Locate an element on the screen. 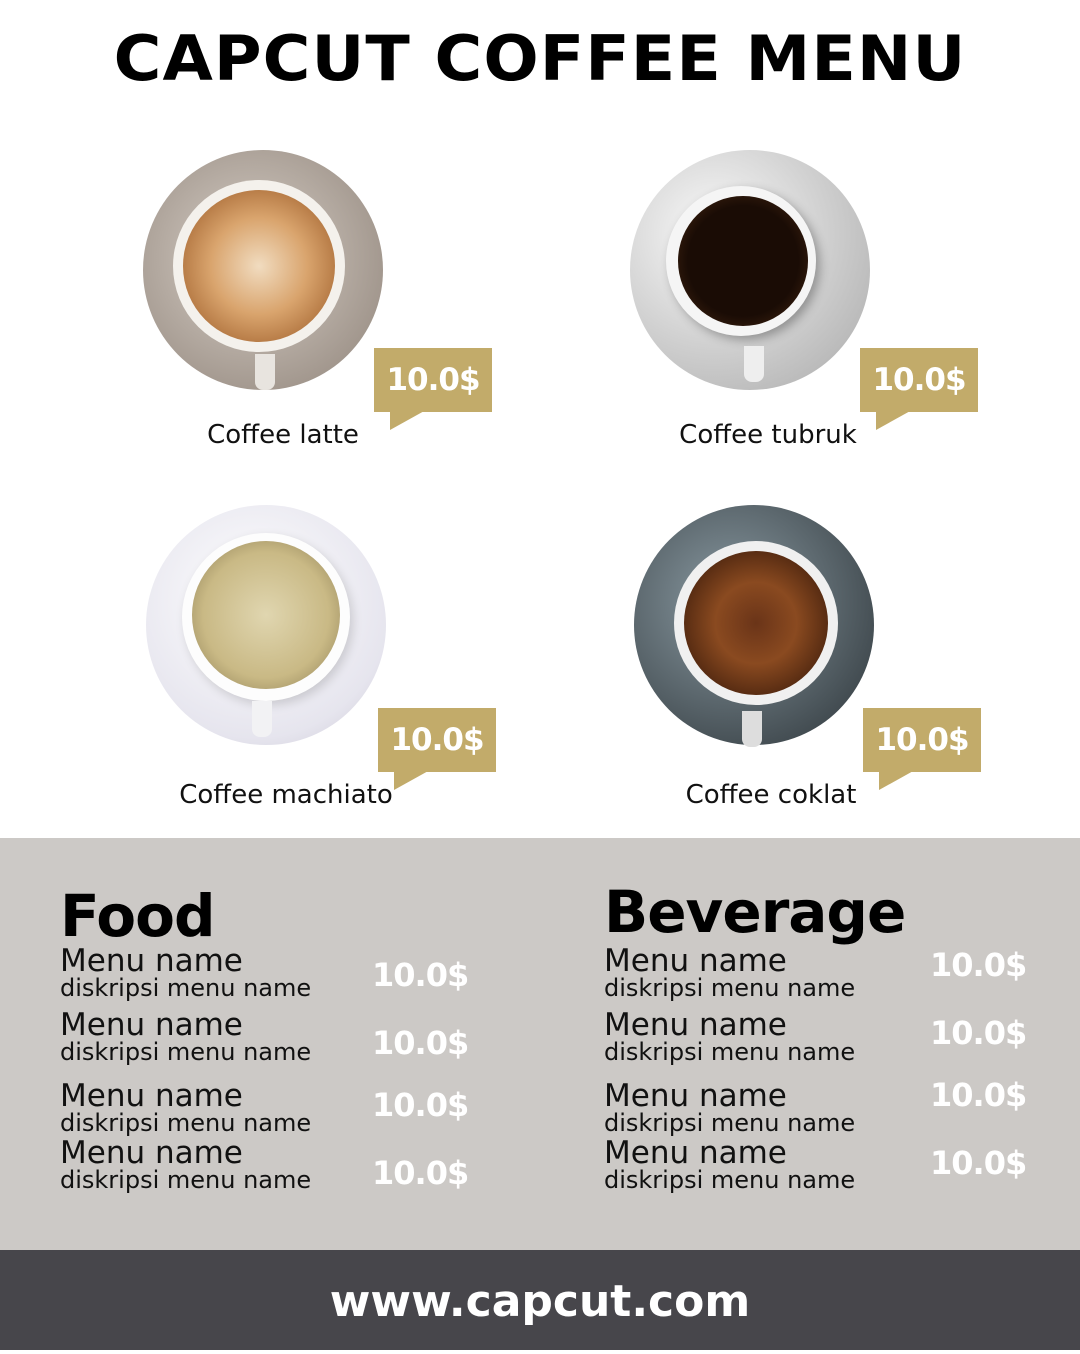 The image size is (1080, 1354). website-link: www.capcut.com is located at coordinates (540, 1301).